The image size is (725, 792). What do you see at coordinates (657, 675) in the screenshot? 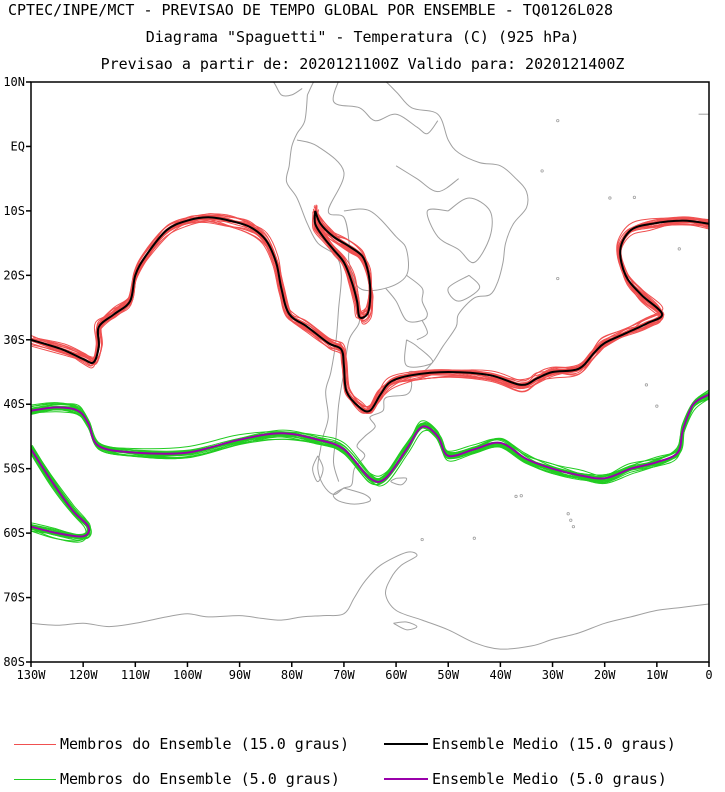
I see `x-tick-label: 10W` at bounding box center [657, 675].